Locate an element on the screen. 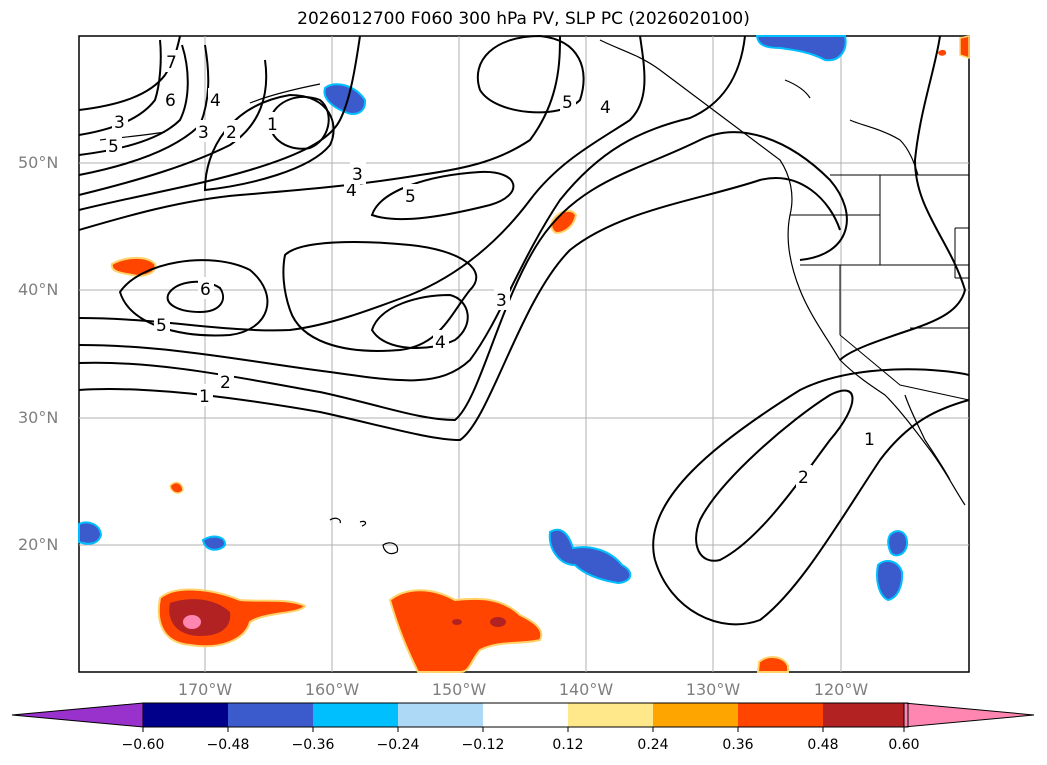 The height and width of the screenshot is (765, 1047). colorbar-tick-label: 0.60 is located at coordinates (904, 745).